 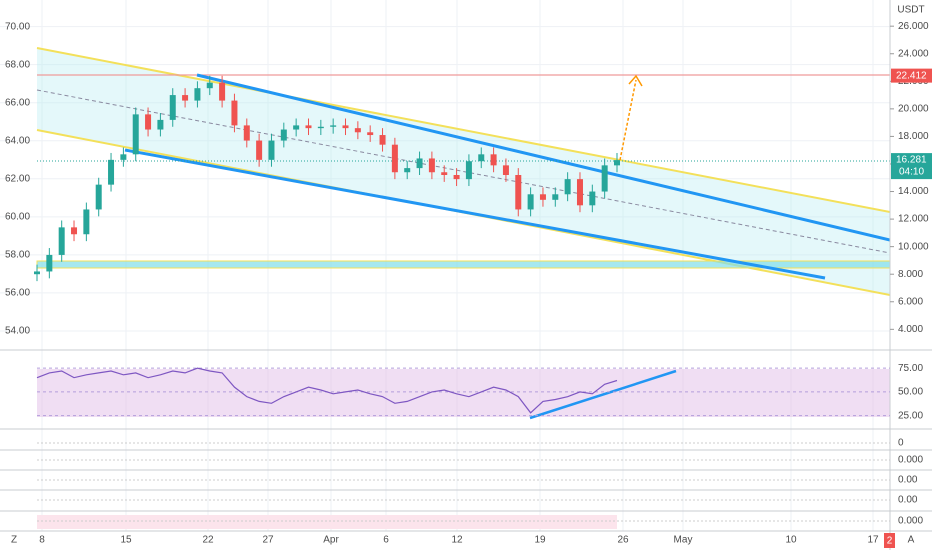 I want to click on x-tick-label: 22, so click(x=208, y=540).